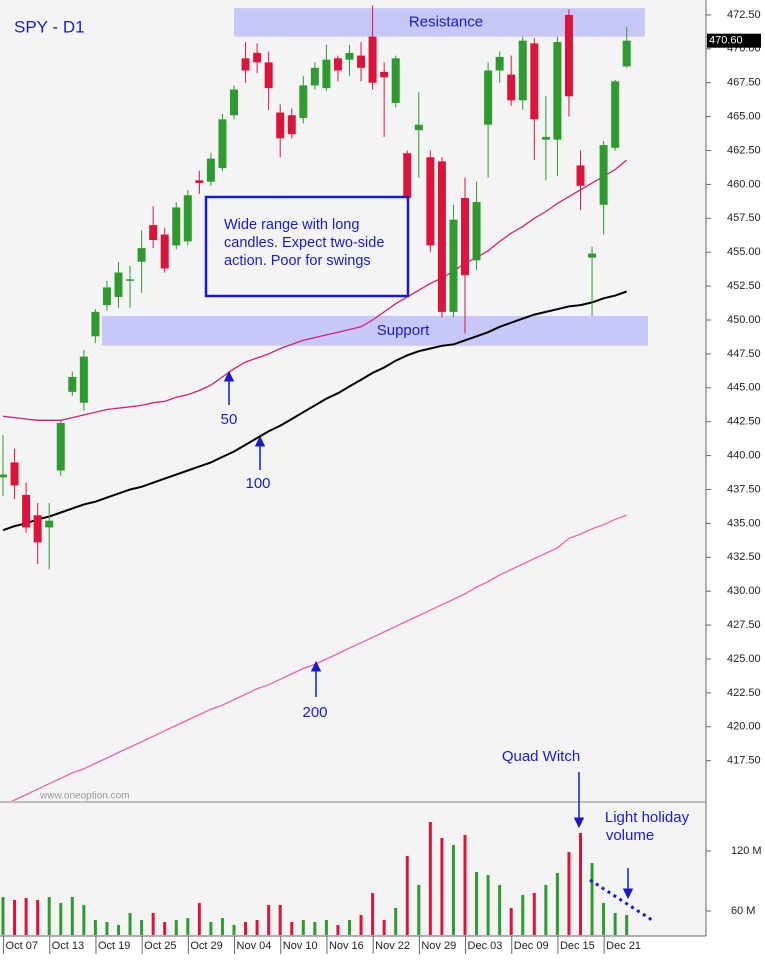 The width and height of the screenshot is (765, 960). What do you see at coordinates (304, 243) in the screenshot?
I see `note-line: candles. Expect two-side` at bounding box center [304, 243].